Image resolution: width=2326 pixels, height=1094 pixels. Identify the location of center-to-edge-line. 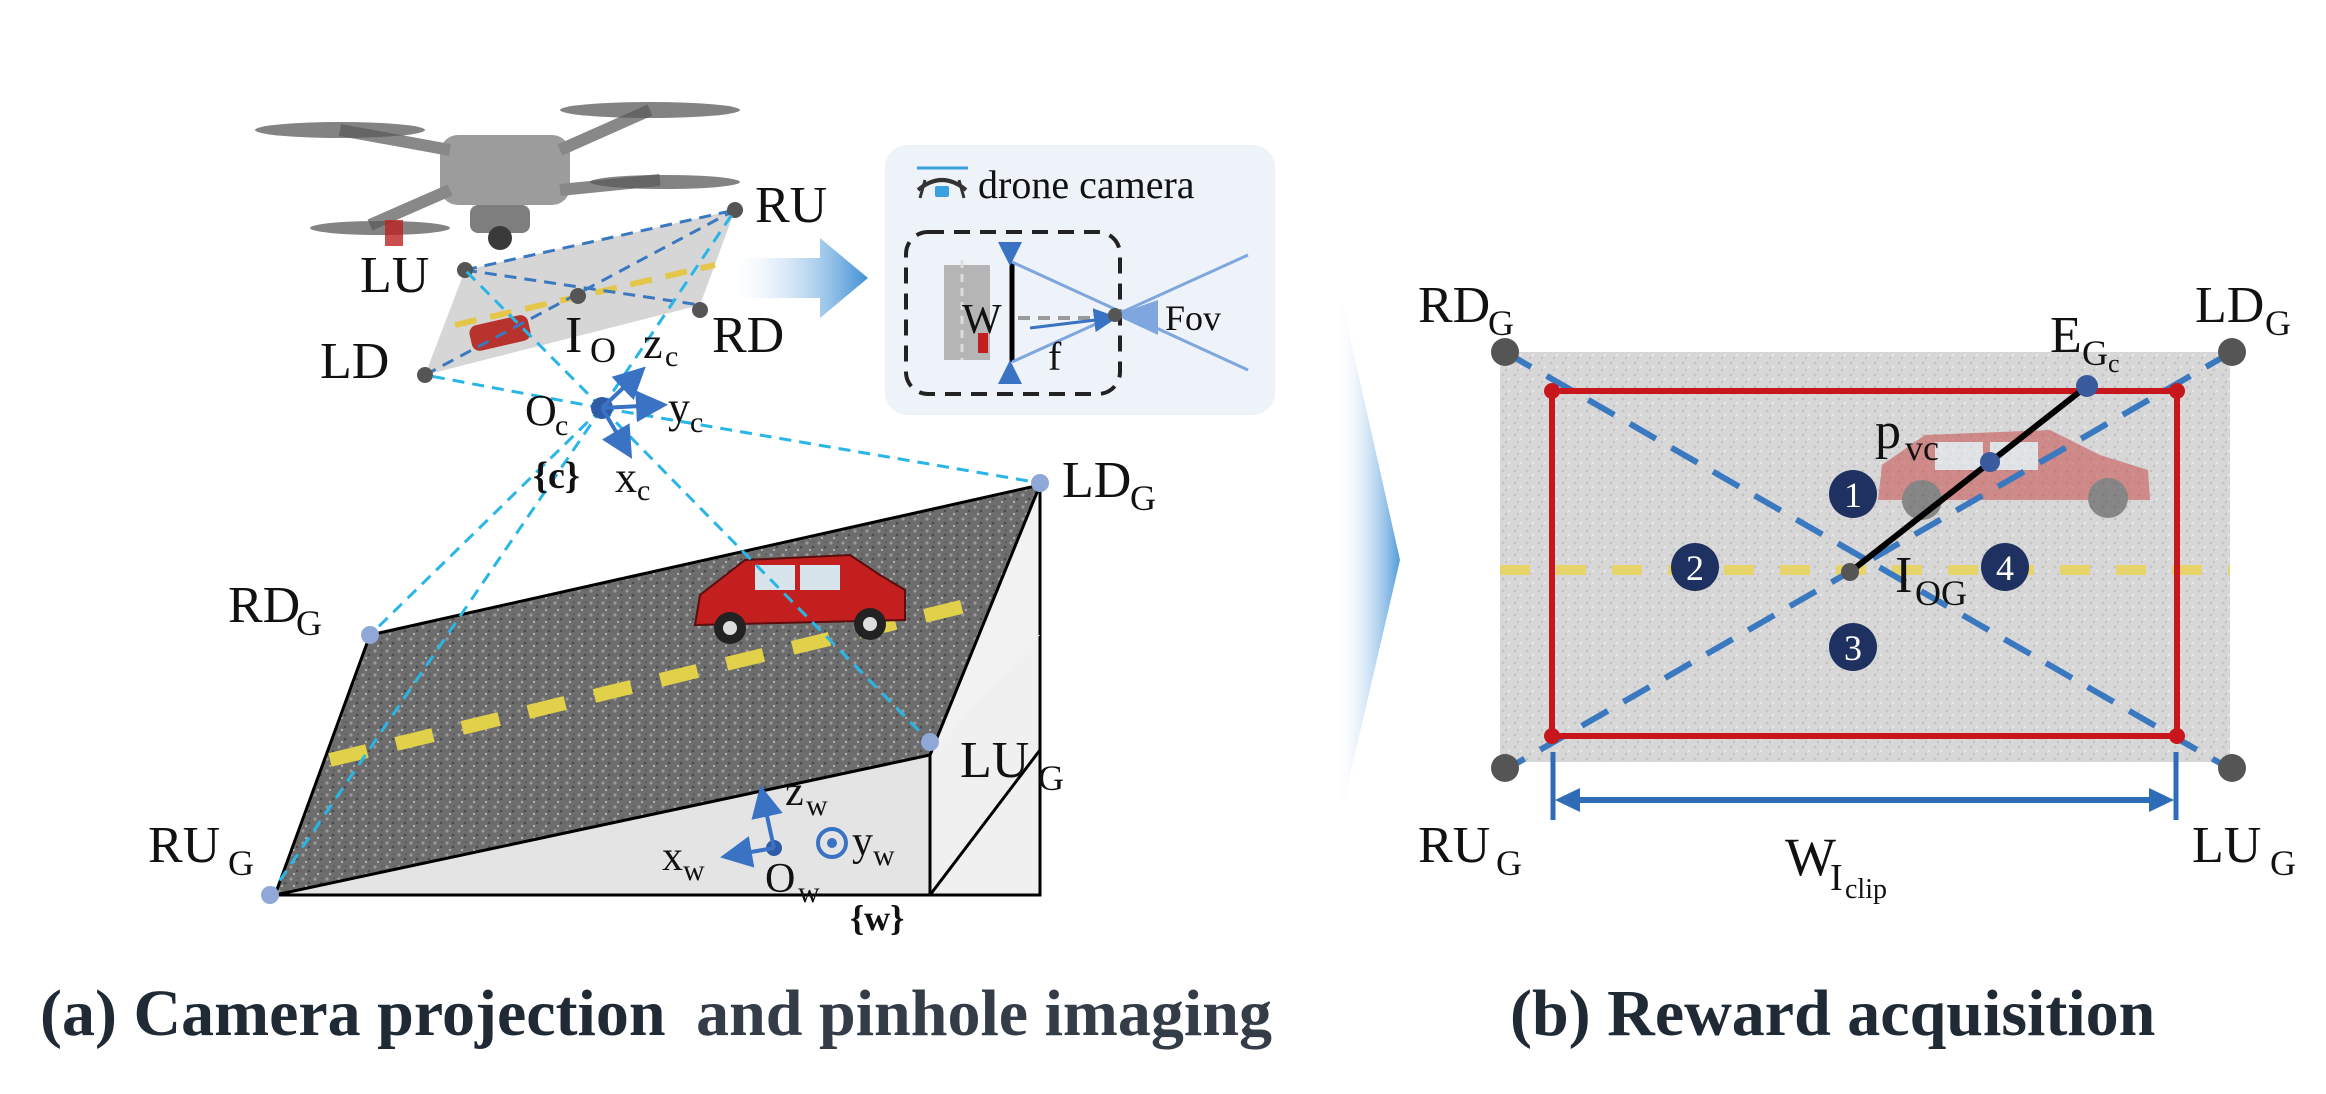
(1968, 479).